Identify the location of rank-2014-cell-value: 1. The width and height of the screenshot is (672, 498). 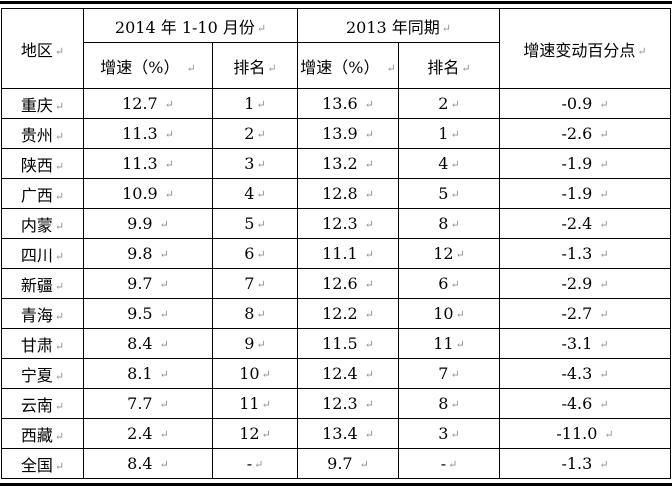
(249, 103).